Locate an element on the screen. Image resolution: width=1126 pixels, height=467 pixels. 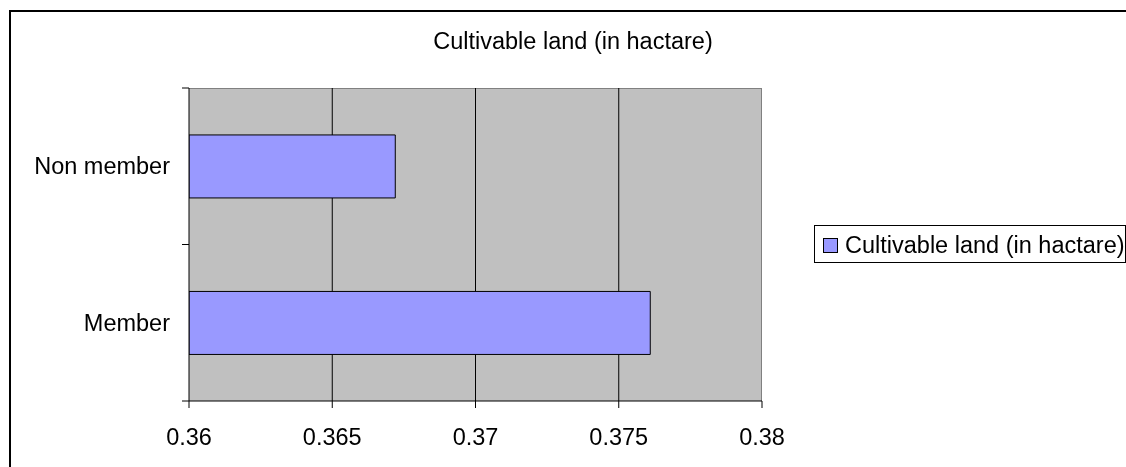
y-tick-label: Non member is located at coordinates (102, 166).